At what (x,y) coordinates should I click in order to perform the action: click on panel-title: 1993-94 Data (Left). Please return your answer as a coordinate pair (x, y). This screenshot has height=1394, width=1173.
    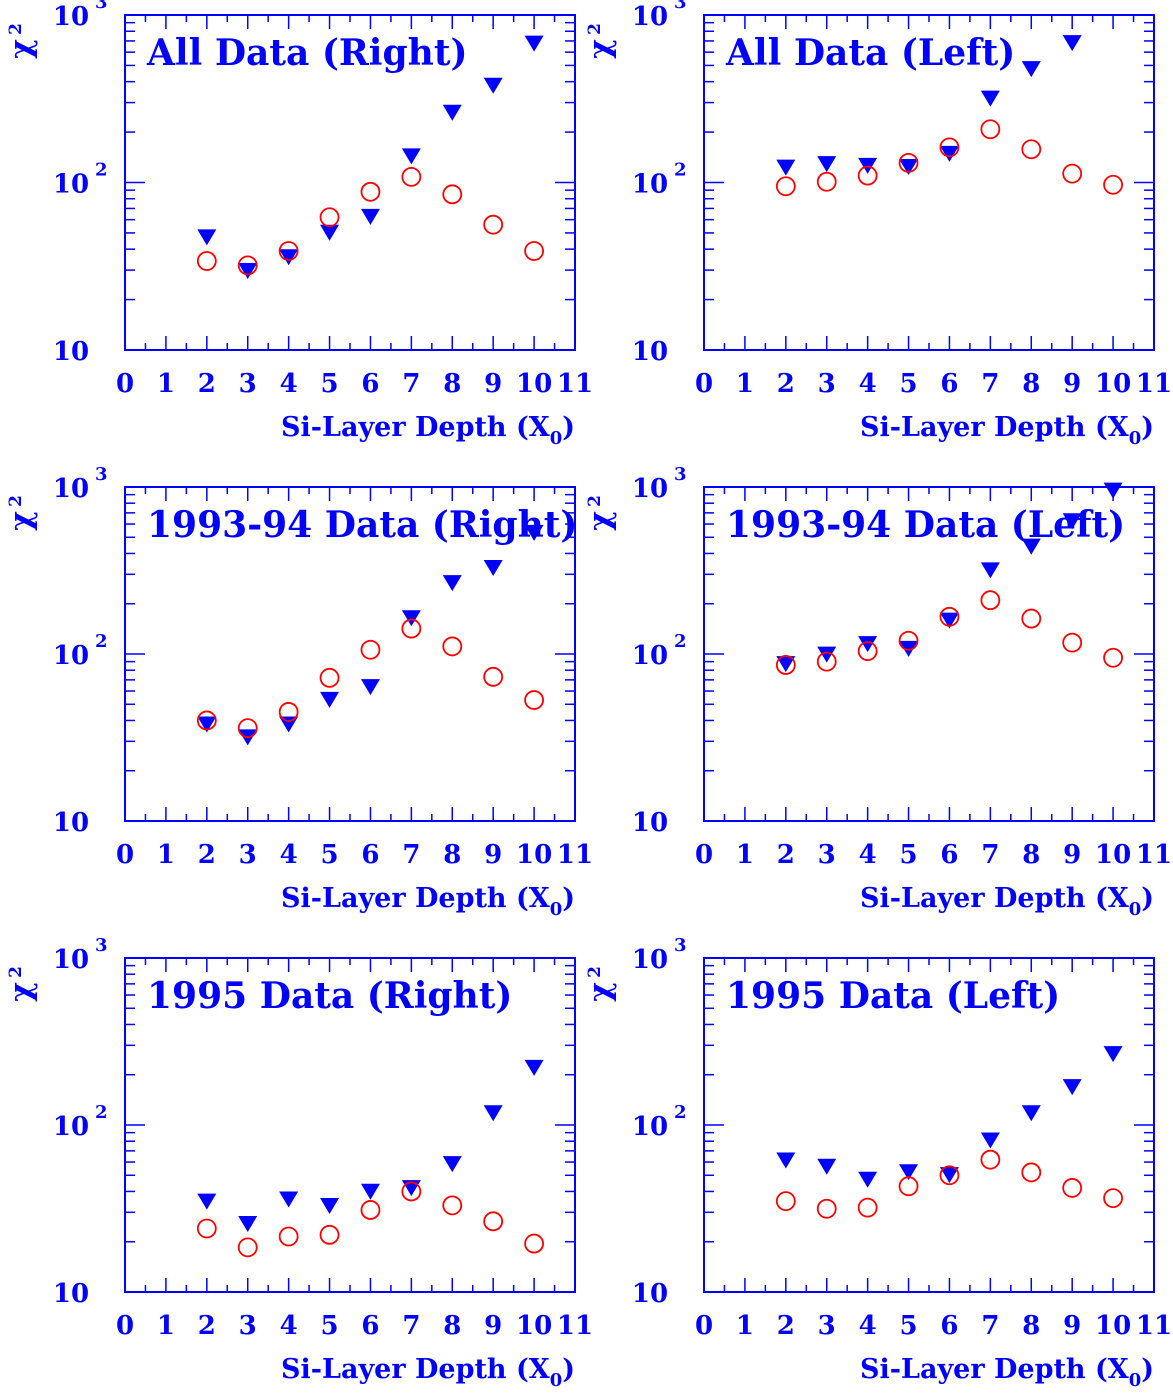
    Looking at the image, I should click on (925, 525).